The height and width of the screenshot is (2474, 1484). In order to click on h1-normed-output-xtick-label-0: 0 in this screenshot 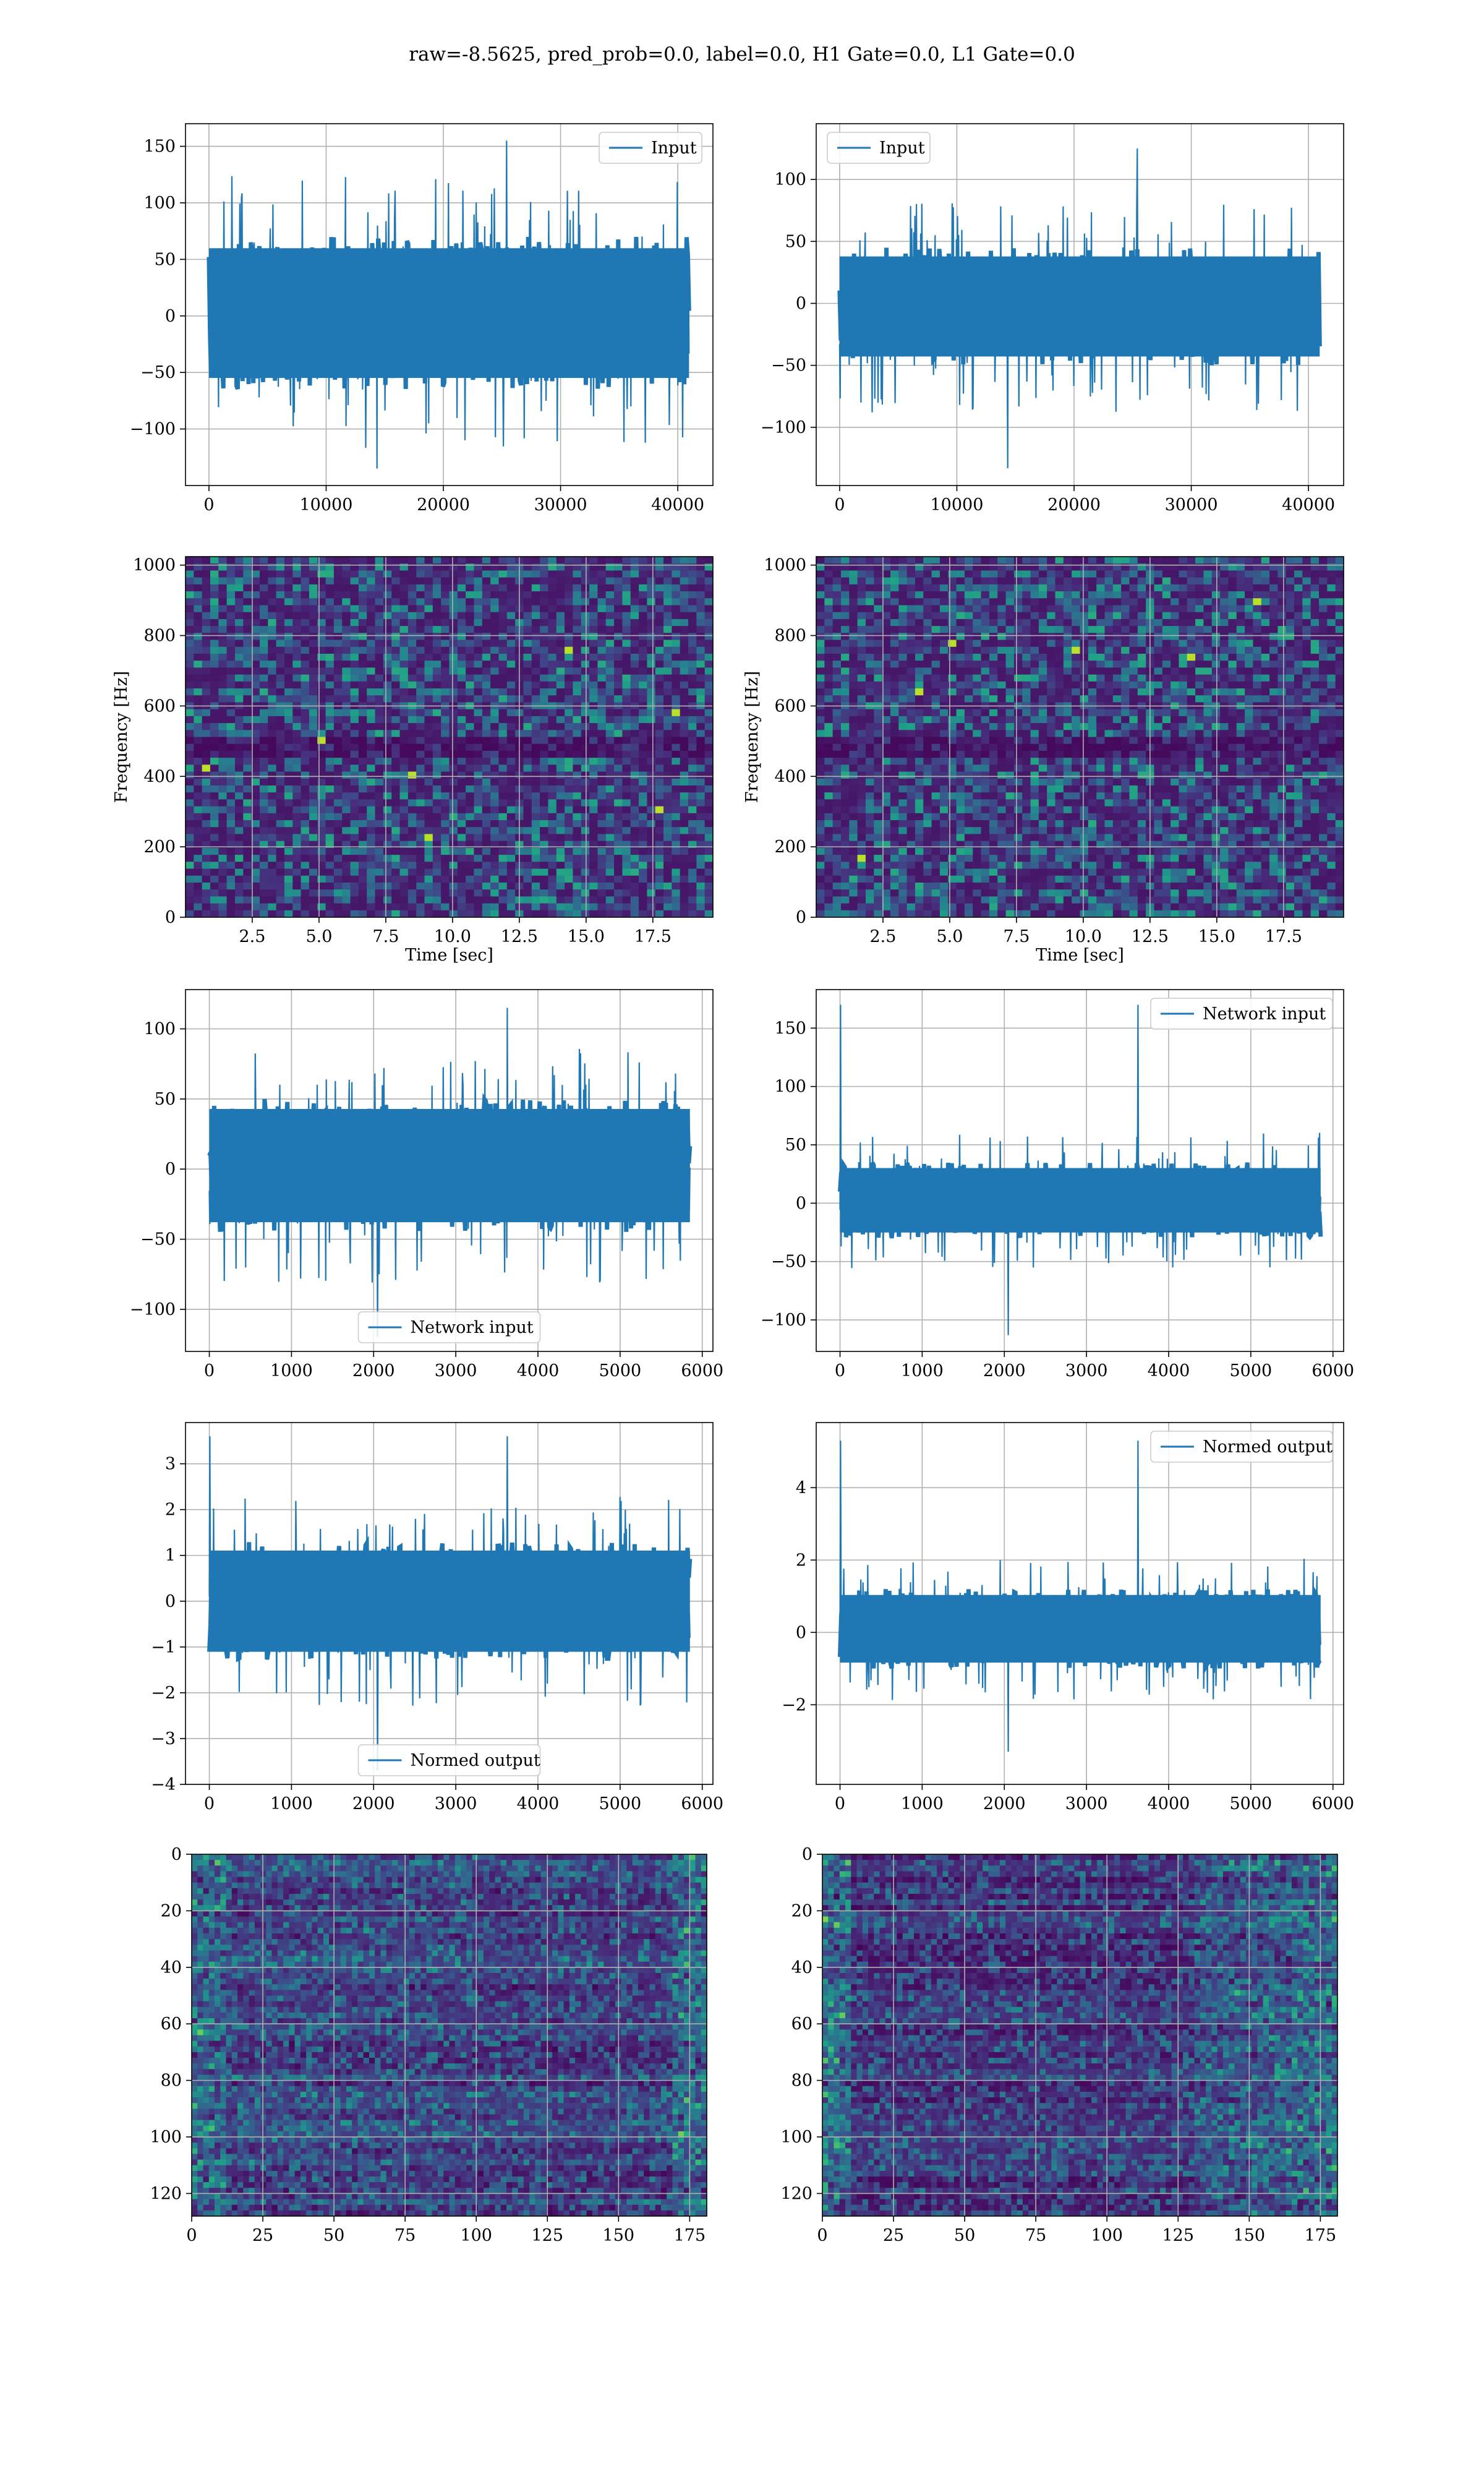, I will do `click(209, 1803)`.